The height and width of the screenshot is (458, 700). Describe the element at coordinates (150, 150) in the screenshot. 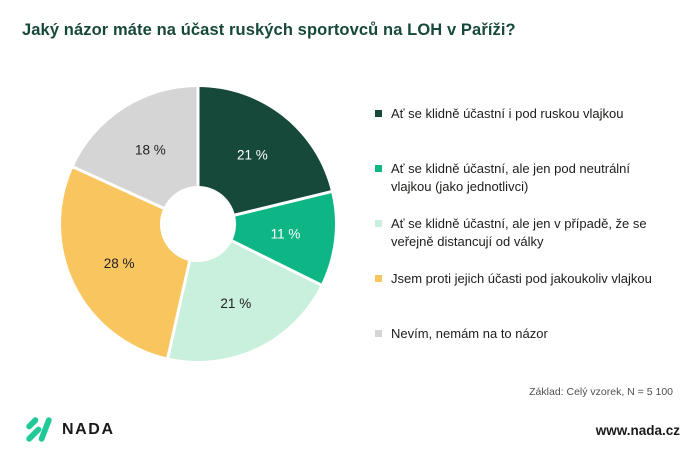

I see `slice-percentage-label: 18 %` at that location.